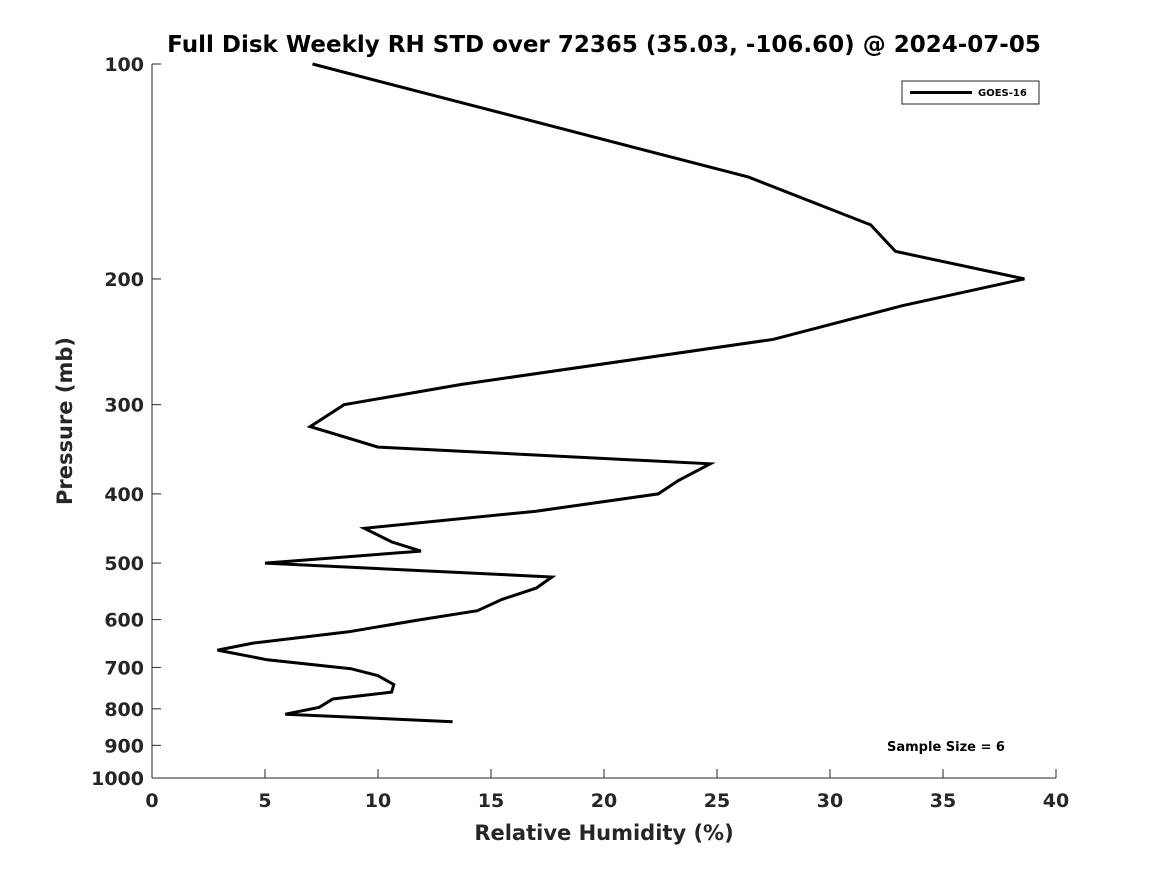  Describe the element at coordinates (491, 801) in the screenshot. I see `x-tick-label: 15` at that location.